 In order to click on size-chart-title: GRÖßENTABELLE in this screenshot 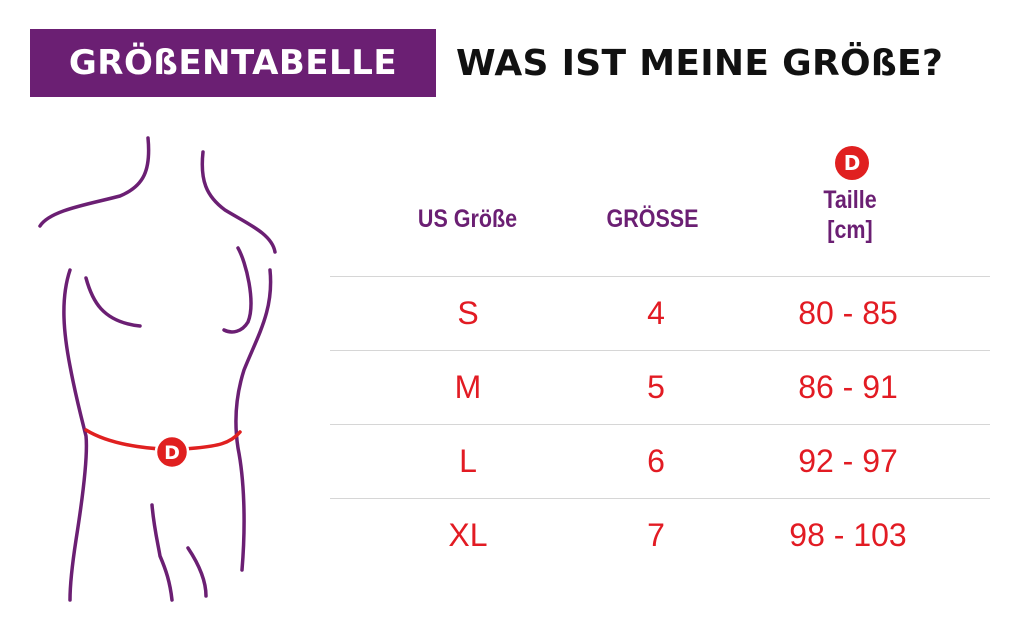, I will do `click(233, 63)`.